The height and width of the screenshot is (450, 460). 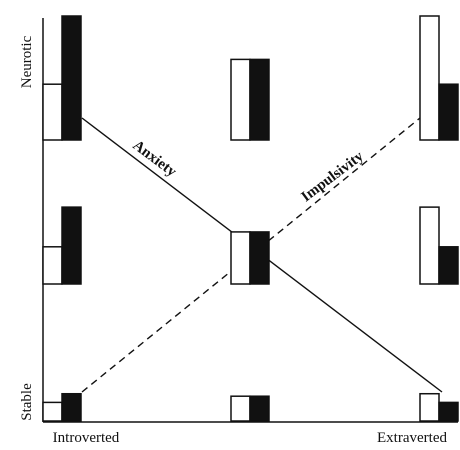 What do you see at coordinates (429, 245) in the screenshot?
I see `bar-white-middle-right` at bounding box center [429, 245].